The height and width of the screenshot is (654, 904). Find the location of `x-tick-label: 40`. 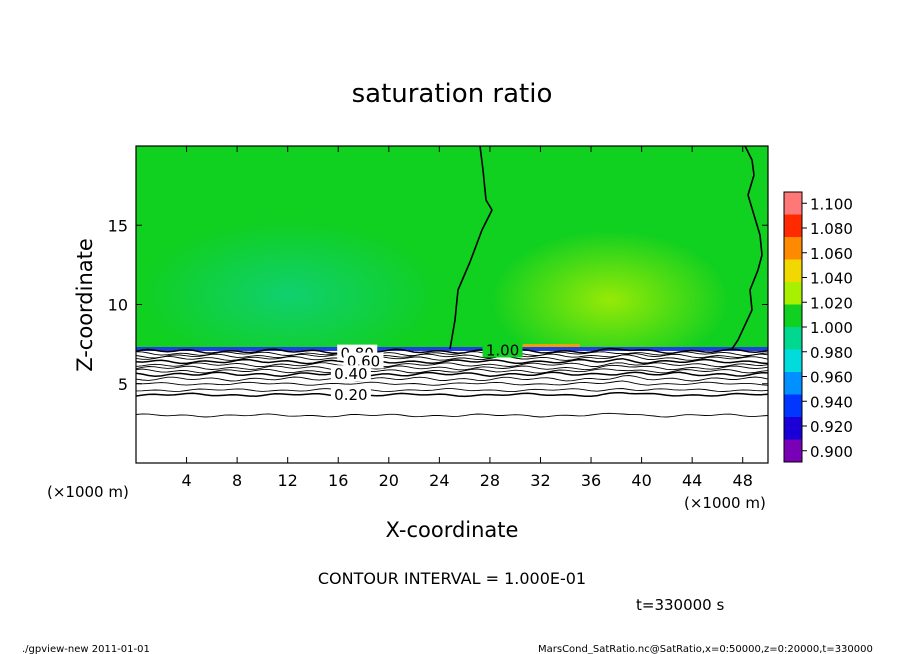

x-tick-label: 40 is located at coordinates (641, 480).